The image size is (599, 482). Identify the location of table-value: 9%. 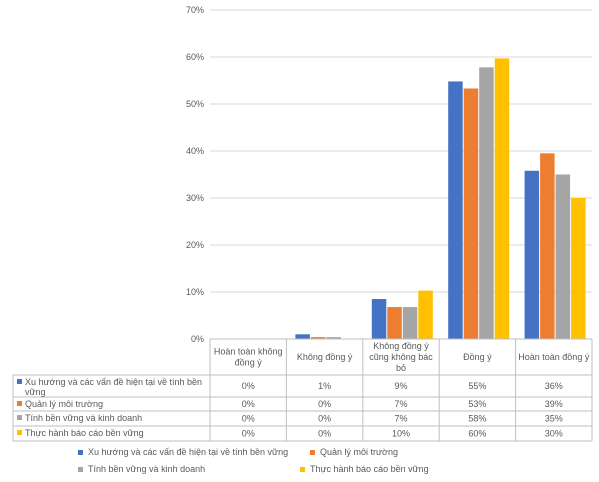
(400, 386).